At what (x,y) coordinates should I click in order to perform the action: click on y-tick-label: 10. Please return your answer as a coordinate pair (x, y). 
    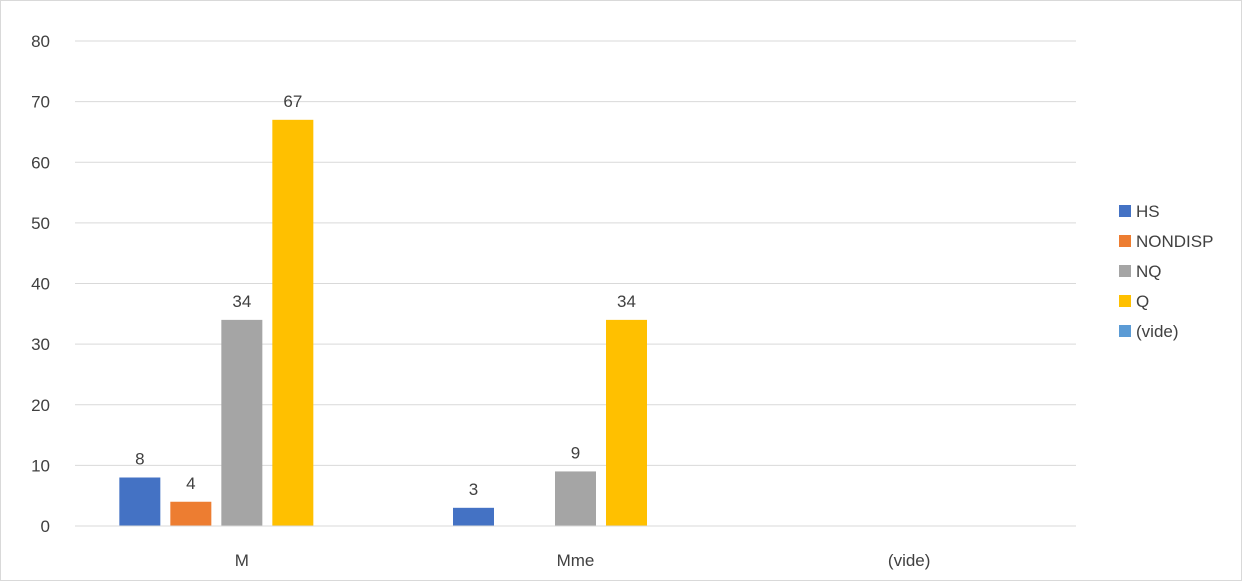
    Looking at the image, I should click on (40, 465).